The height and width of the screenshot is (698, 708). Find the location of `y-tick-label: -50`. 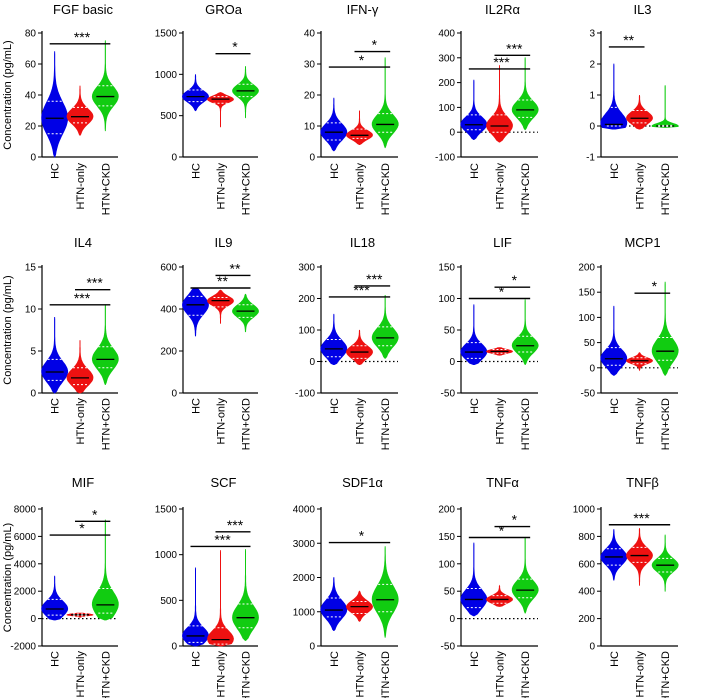

y-tick-label: -50 is located at coordinates (448, 647).